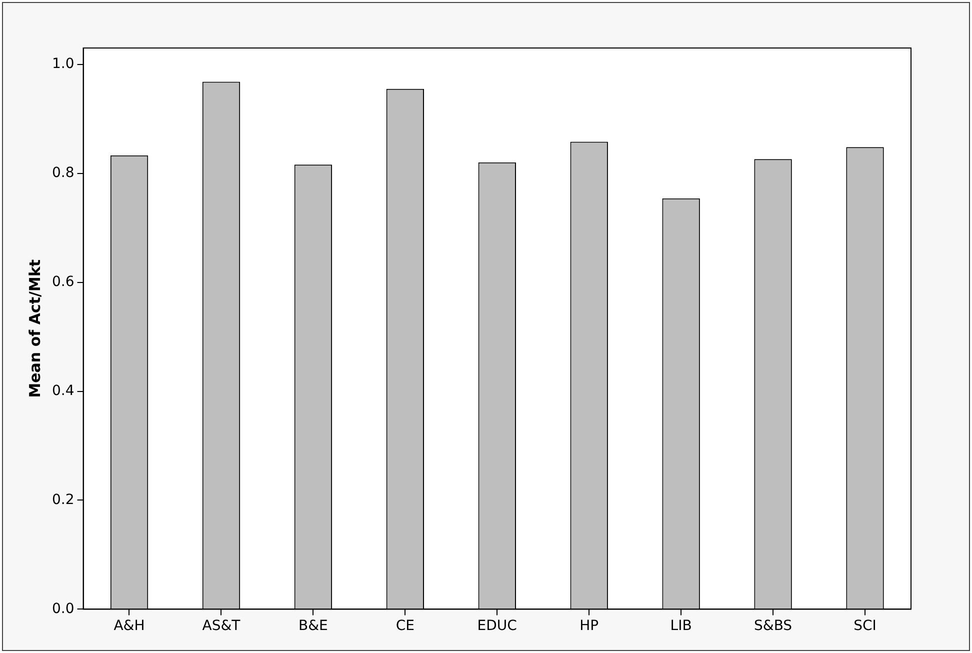  Describe the element at coordinates (35, 328) in the screenshot. I see `y-axis-title: Mean of Act/Mkt` at that location.